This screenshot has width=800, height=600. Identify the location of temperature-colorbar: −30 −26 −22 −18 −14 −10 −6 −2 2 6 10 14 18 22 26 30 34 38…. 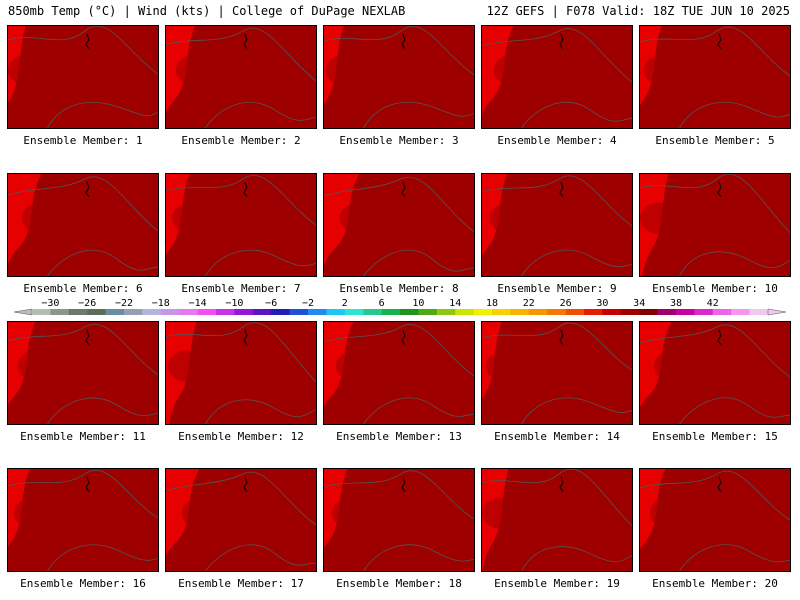
(400, 307).